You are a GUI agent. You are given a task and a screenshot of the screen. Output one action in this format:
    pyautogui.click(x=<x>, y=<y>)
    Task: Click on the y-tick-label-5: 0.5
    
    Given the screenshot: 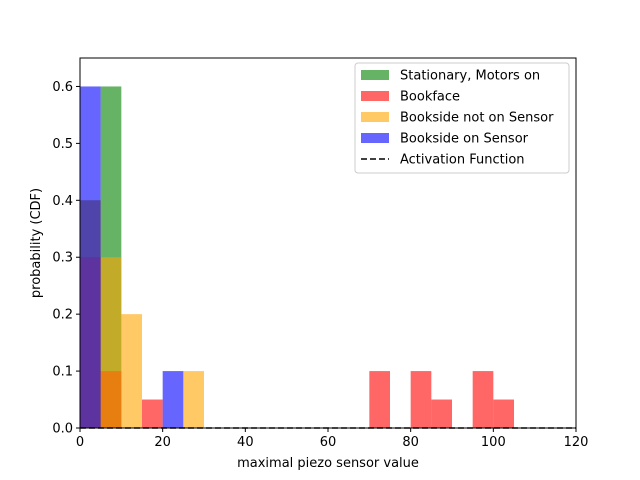 What is the action you would take?
    pyautogui.click(x=62, y=144)
    